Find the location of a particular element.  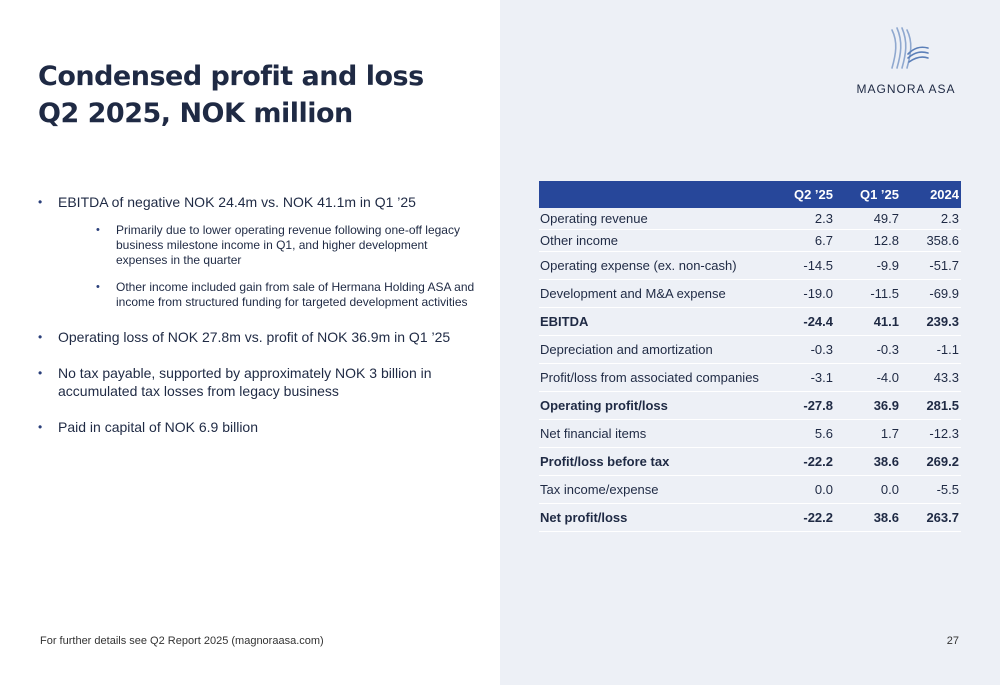

cell-q1: 0.0 is located at coordinates (868, 489).